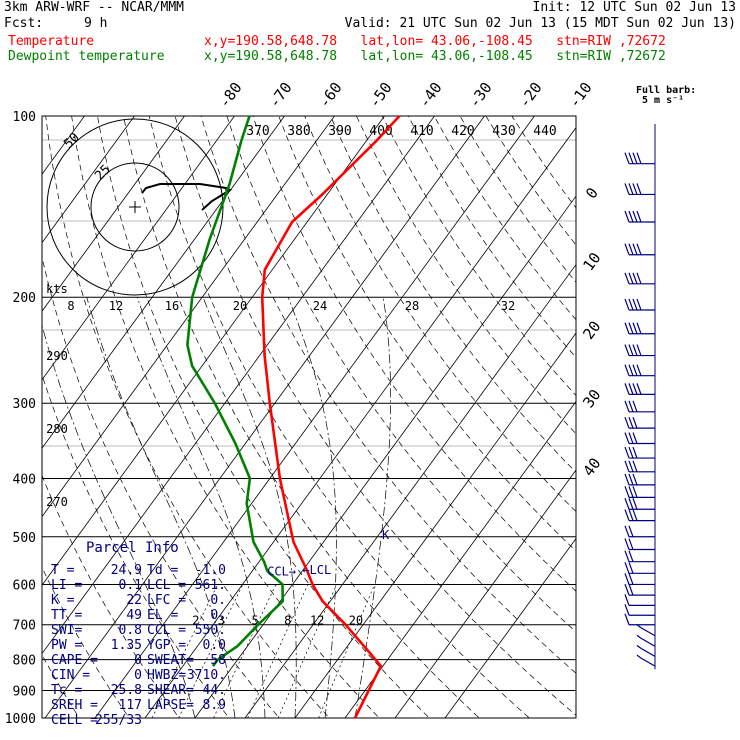 This screenshot has width=740, height=740. I want to click on theta-label: 370, so click(257, 131).